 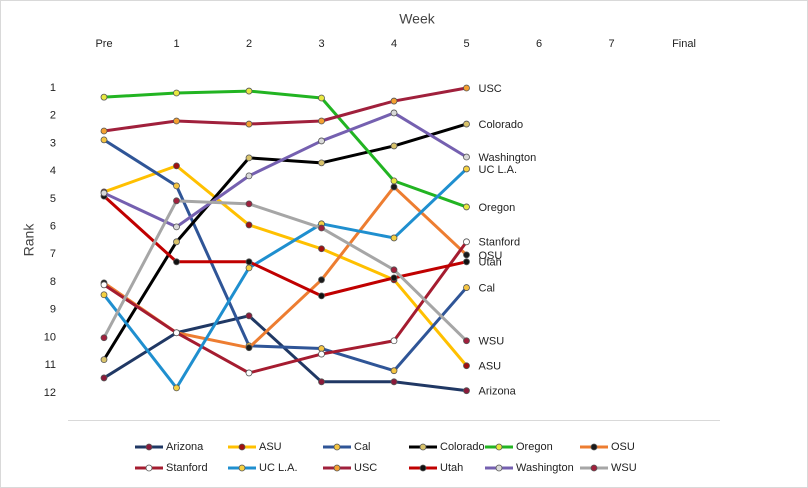 I want to click on y-tick-label: 5, so click(x=53, y=199).